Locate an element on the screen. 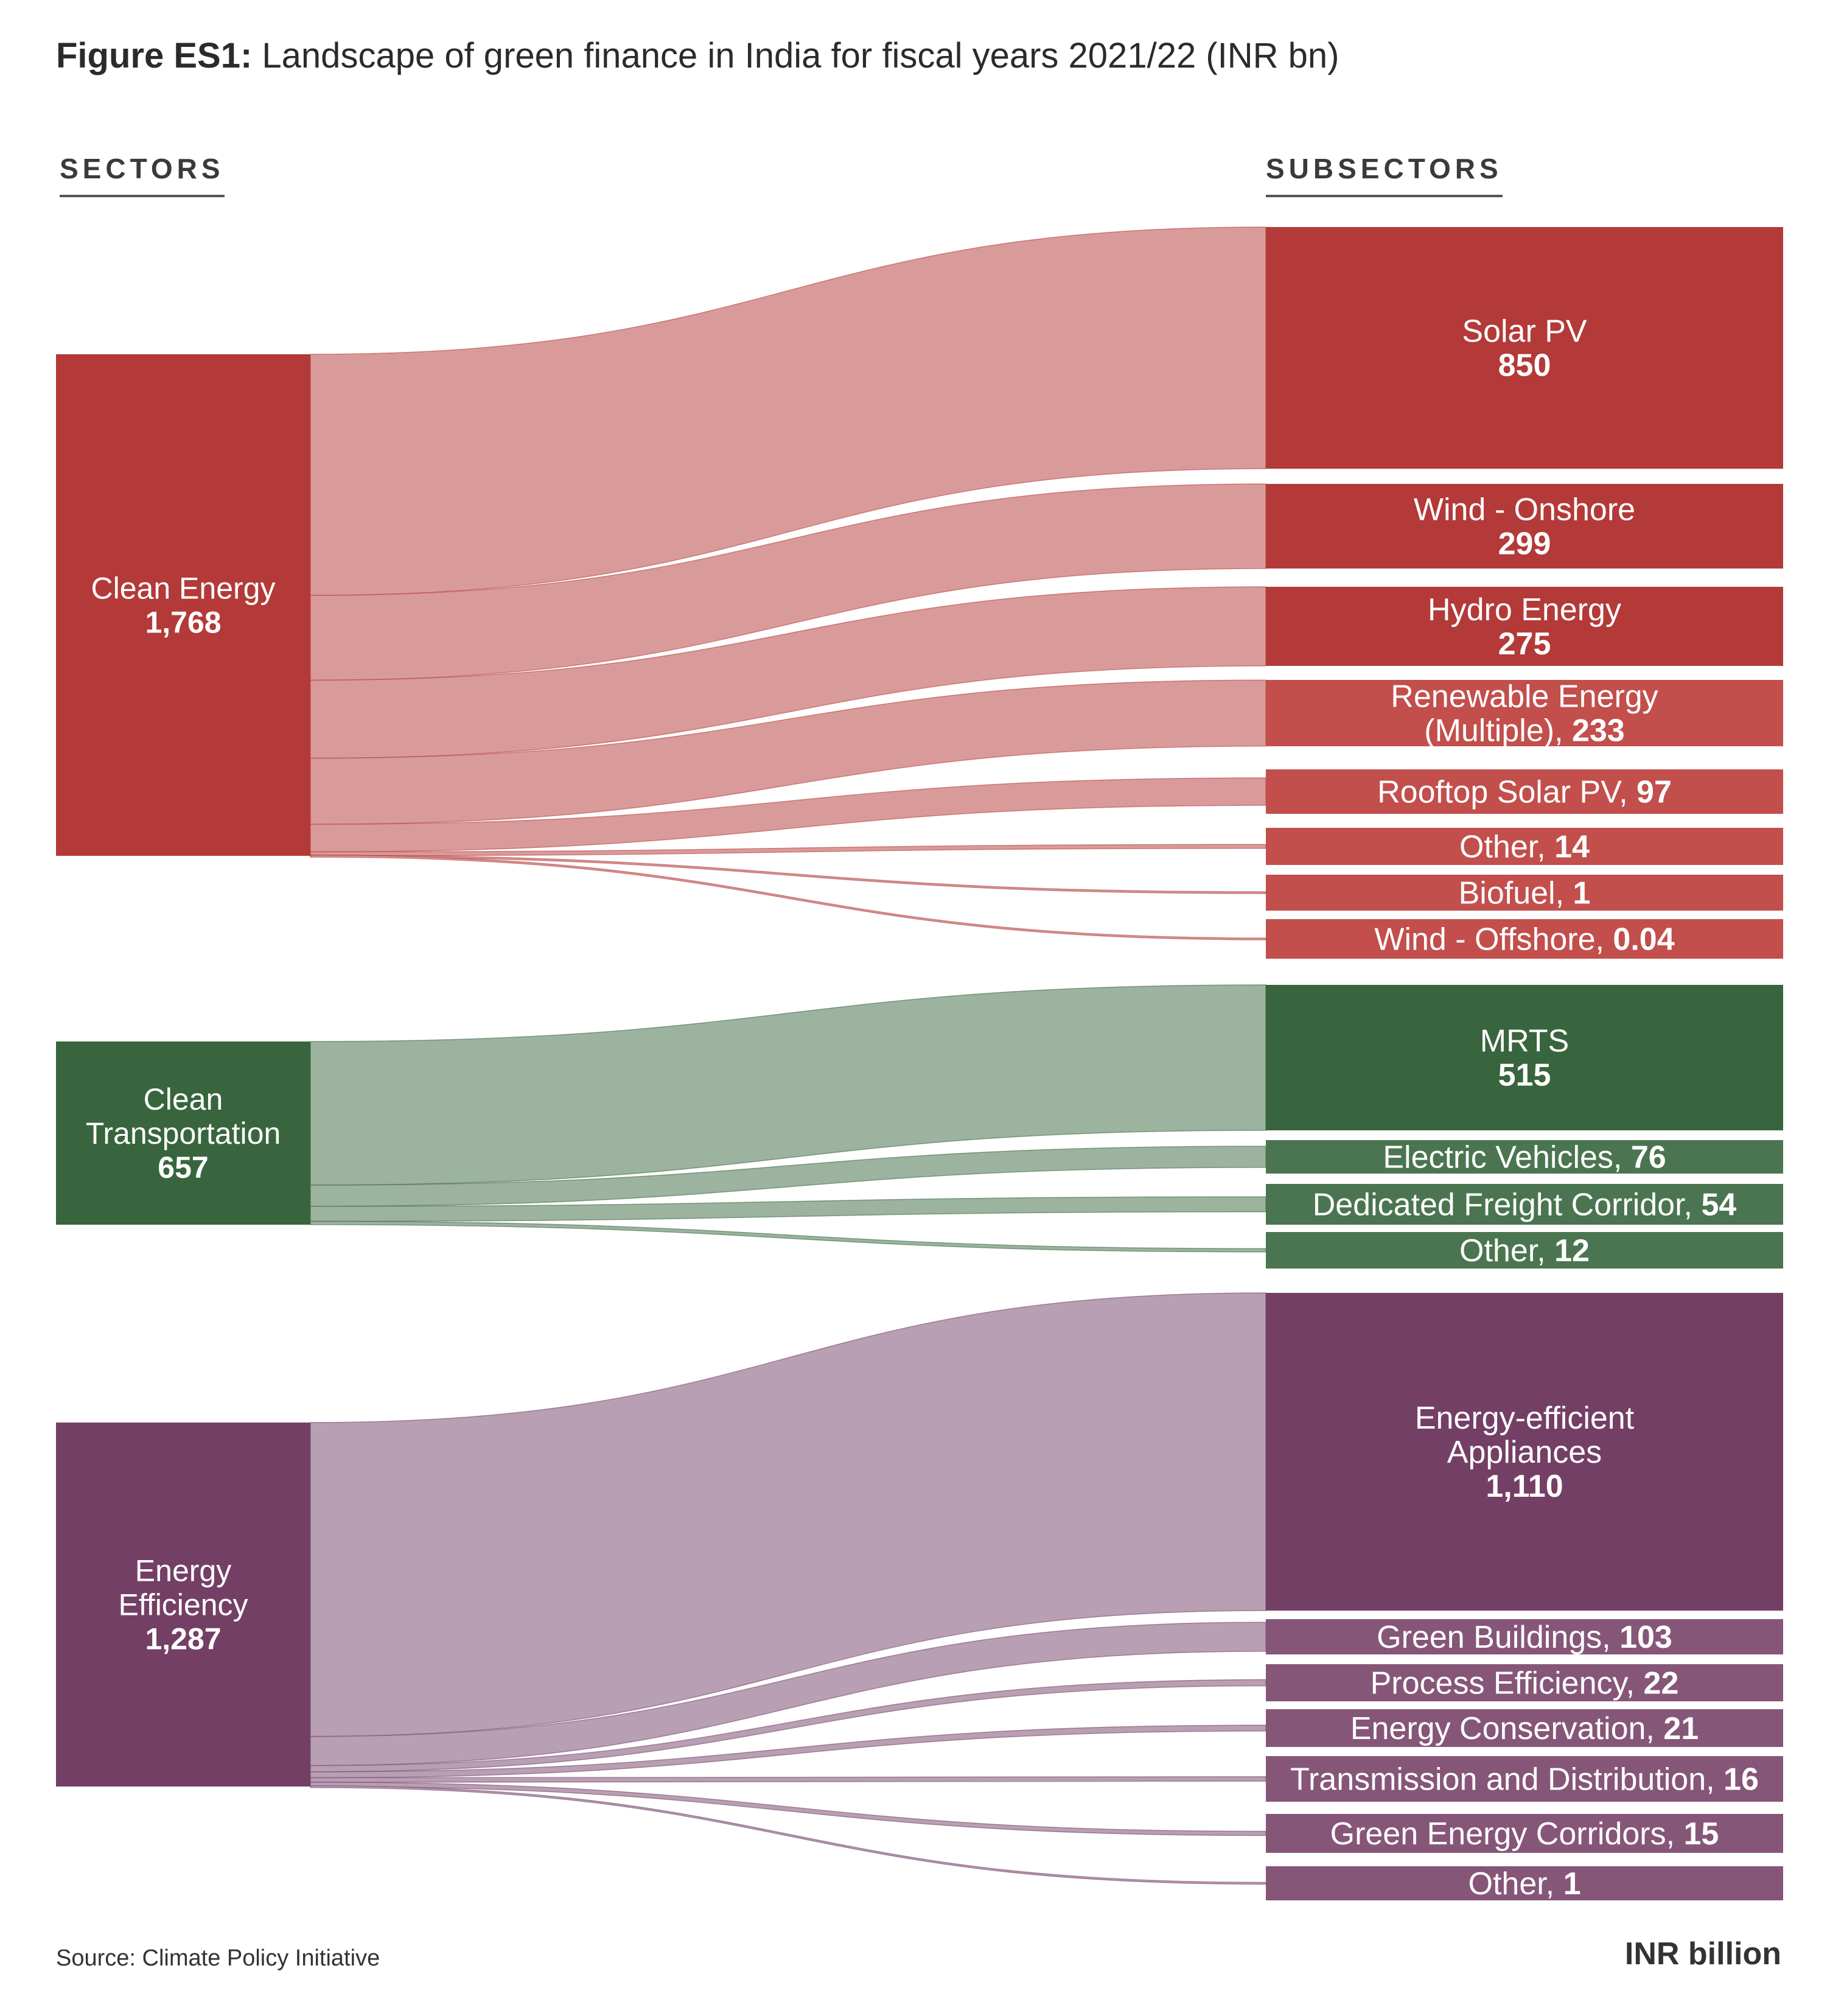 The height and width of the screenshot is (2016, 1844). subsector-node-ct-other is located at coordinates (1524, 1250).